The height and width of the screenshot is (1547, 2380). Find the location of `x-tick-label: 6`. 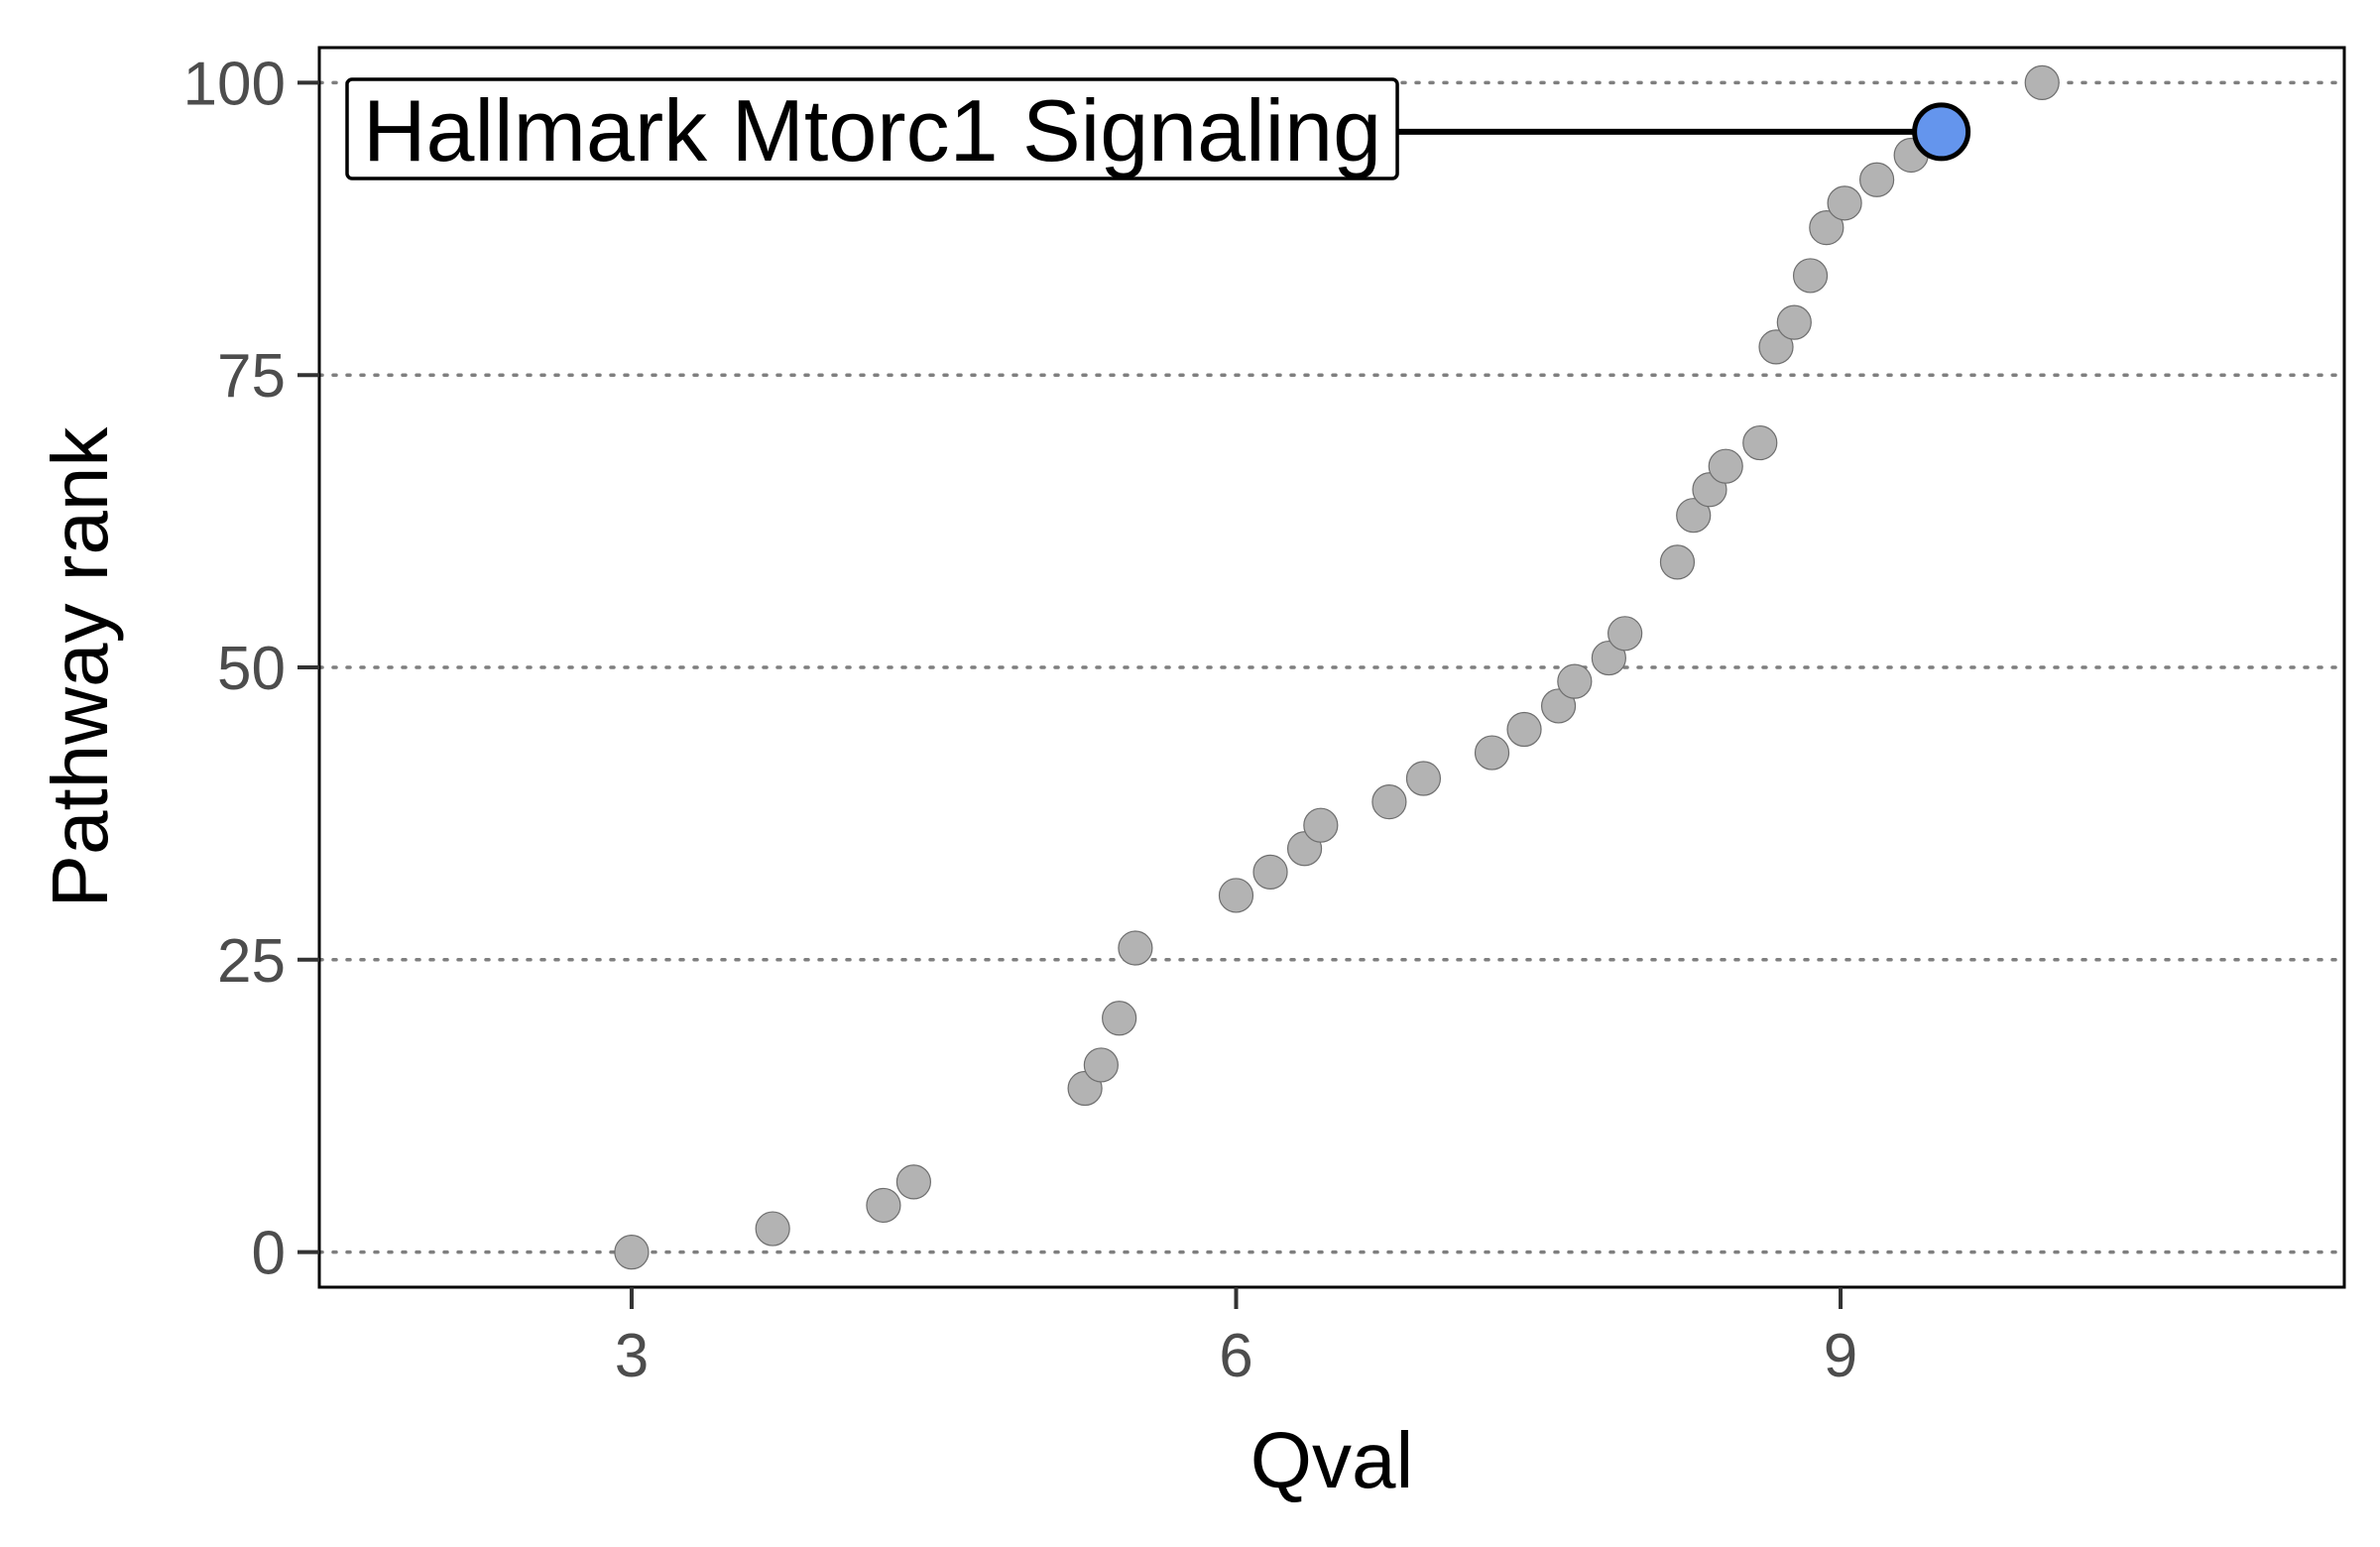

x-tick-label: 6 is located at coordinates (1235, 1356).